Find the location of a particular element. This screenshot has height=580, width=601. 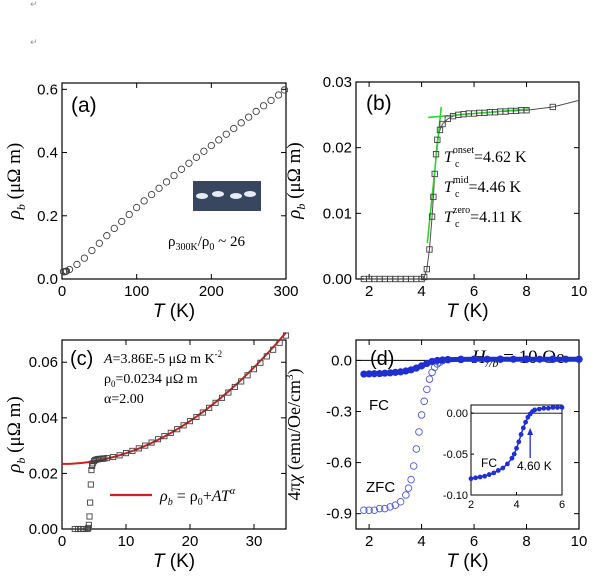

y-tick-label: 0.0 is located at coordinates (341, 360).